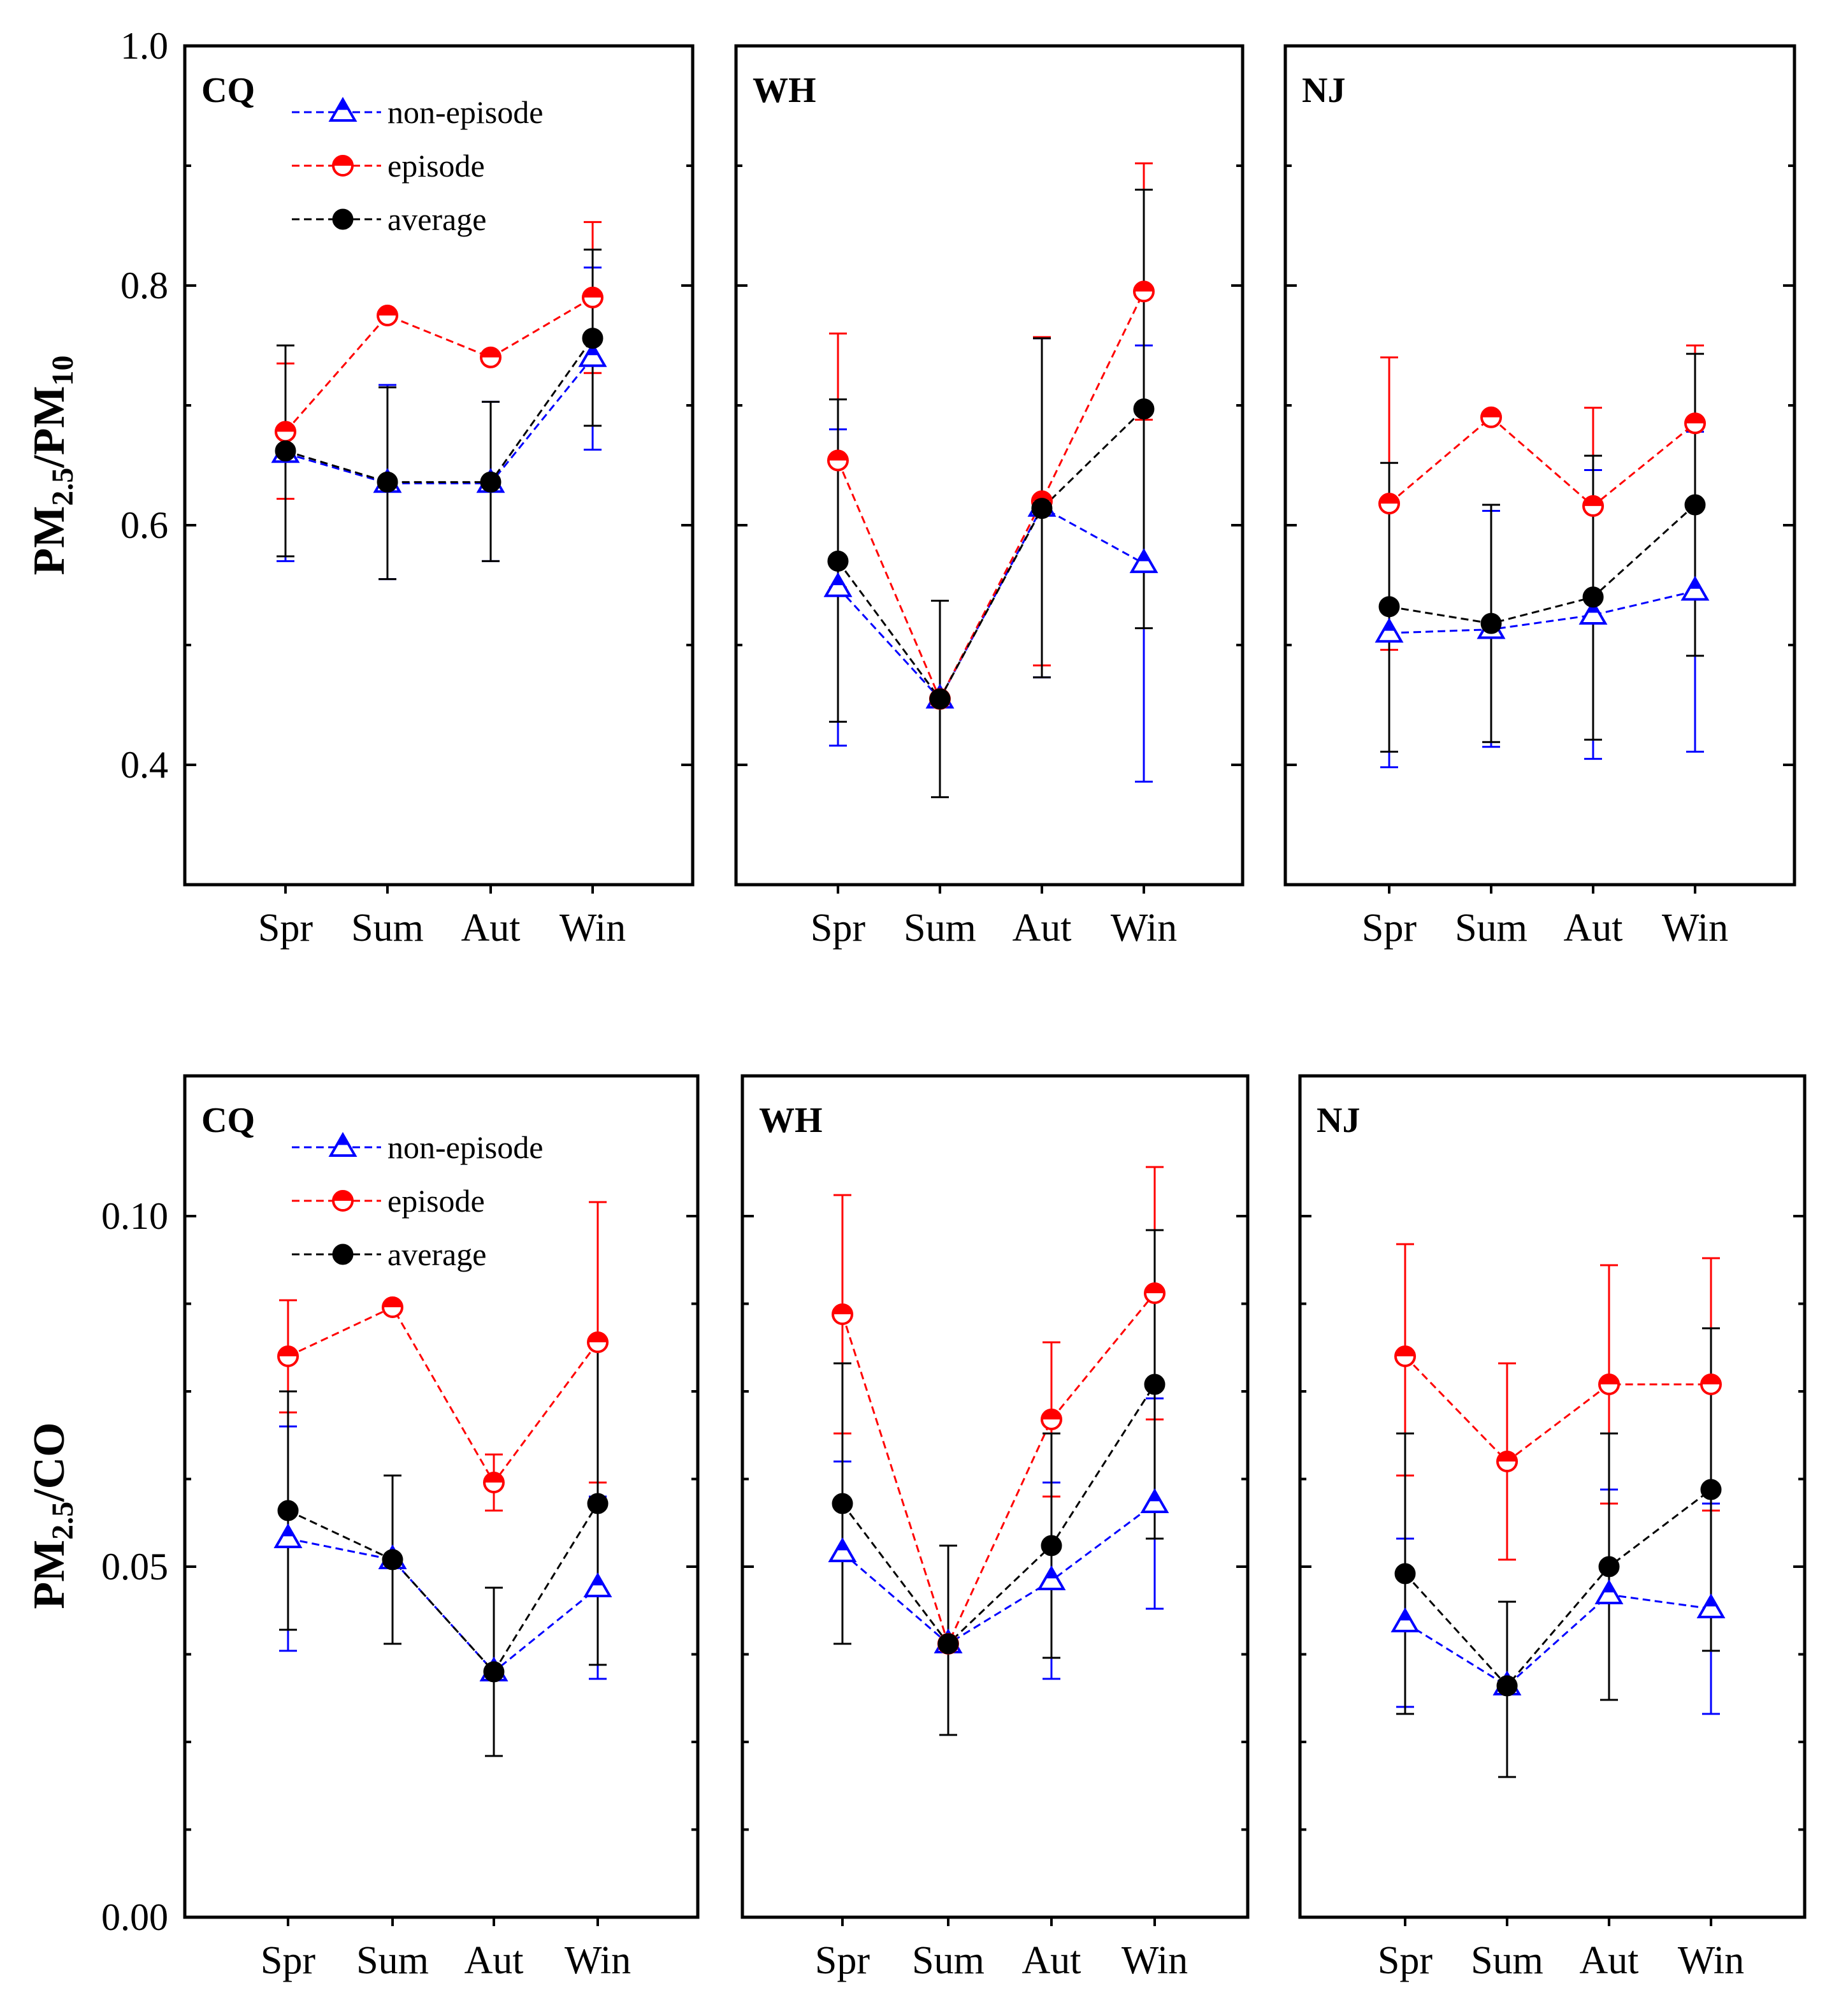 The width and height of the screenshot is (1848, 2009). What do you see at coordinates (135, 1567) in the screenshot?
I see `y-tick-label: 0.05` at bounding box center [135, 1567].